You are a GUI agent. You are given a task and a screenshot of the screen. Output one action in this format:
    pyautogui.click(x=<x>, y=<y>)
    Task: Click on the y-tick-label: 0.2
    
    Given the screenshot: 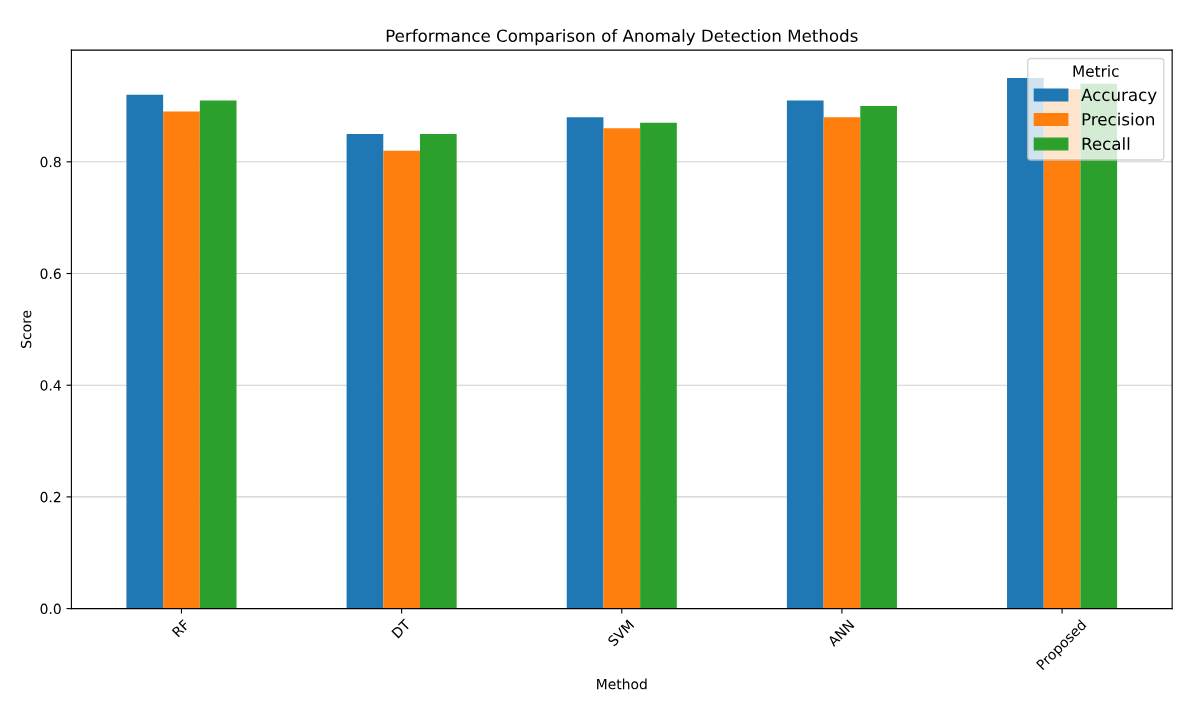 What is the action you would take?
    pyautogui.click(x=50, y=497)
    